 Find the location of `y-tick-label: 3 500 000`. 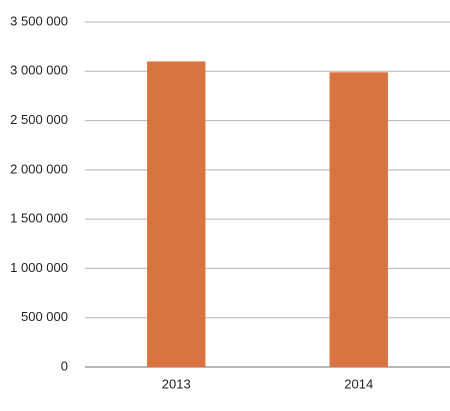

y-tick-label: 3 500 000 is located at coordinates (39, 20).